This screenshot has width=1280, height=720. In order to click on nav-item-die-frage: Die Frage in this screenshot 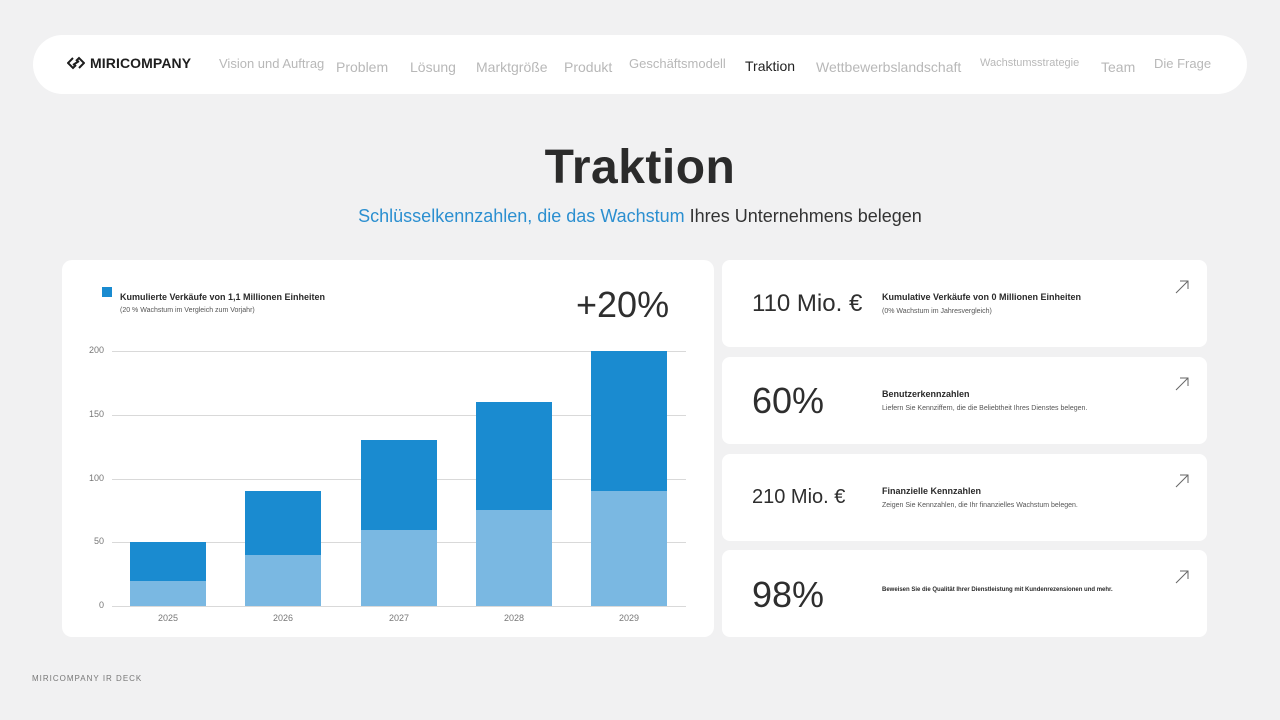, I will do `click(1183, 63)`.